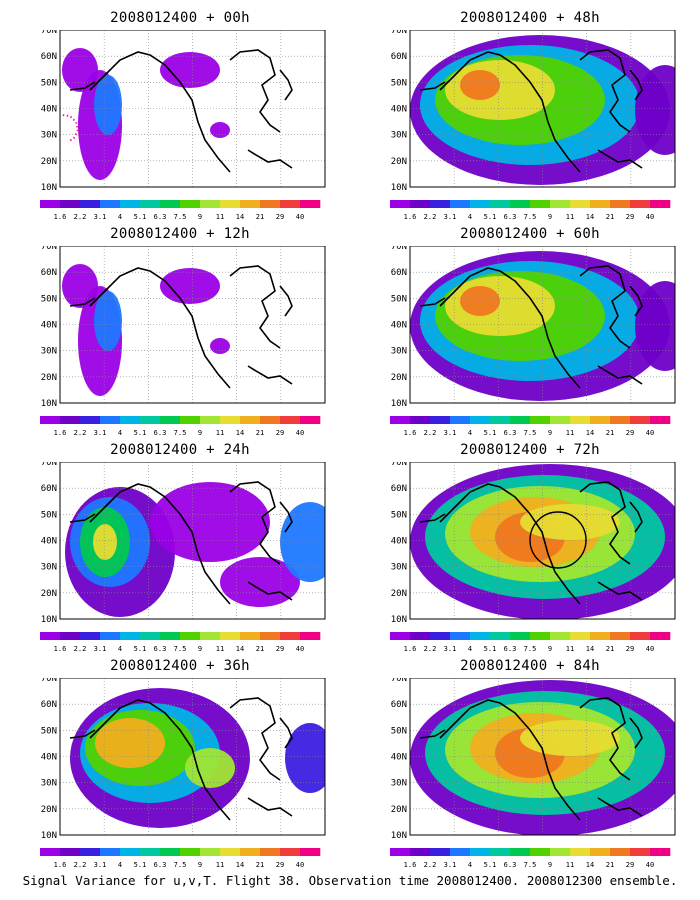  What do you see at coordinates (49, 594) in the screenshot?
I see `lat-label: 20N` at bounding box center [49, 594].